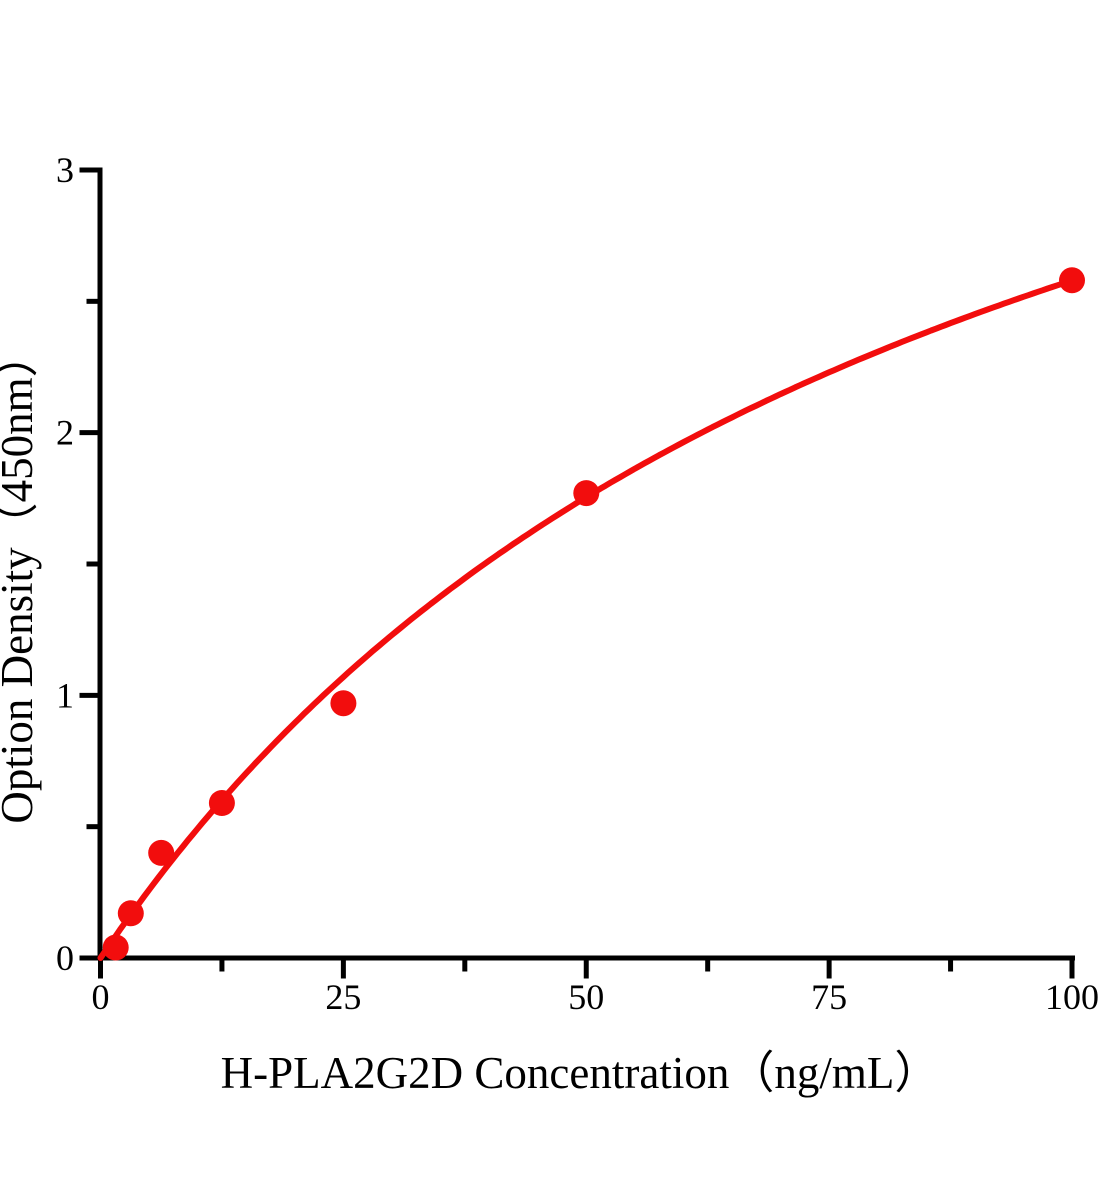 Image resolution: width=1104 pixels, height=1200 pixels. I want to click on x-tick-label: 100, so click(1072, 997).